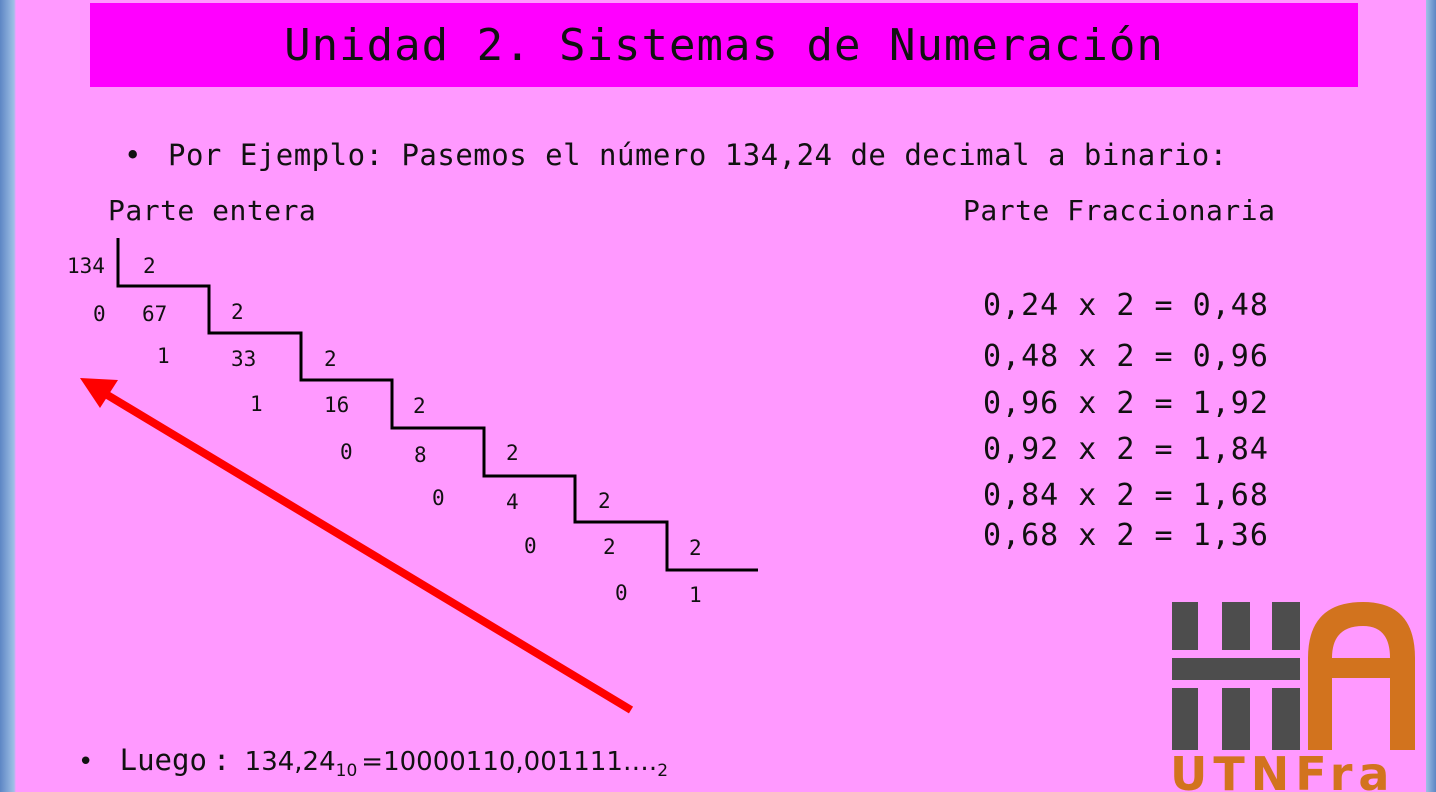  What do you see at coordinates (99, 314) in the screenshot?
I see `remainder-0: 0` at bounding box center [99, 314].